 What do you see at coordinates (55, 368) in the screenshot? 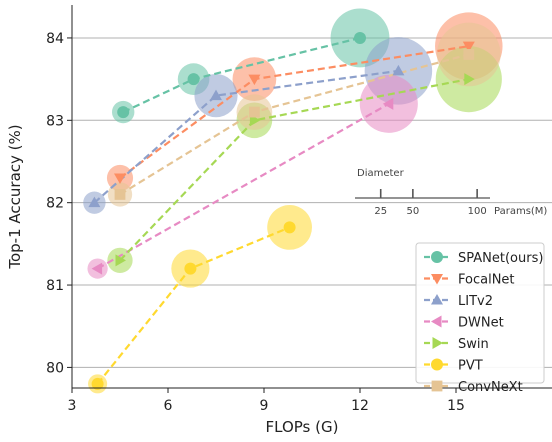
I see `y-tick-label: 80` at bounding box center [55, 368].